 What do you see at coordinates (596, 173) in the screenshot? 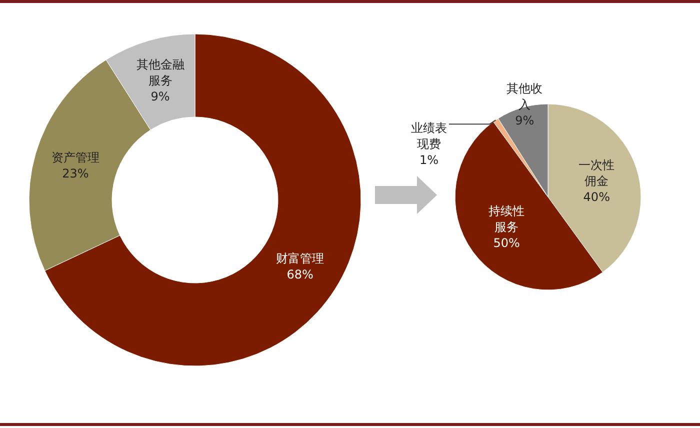
I see `slice-label: 一次性佣金` at bounding box center [596, 173].